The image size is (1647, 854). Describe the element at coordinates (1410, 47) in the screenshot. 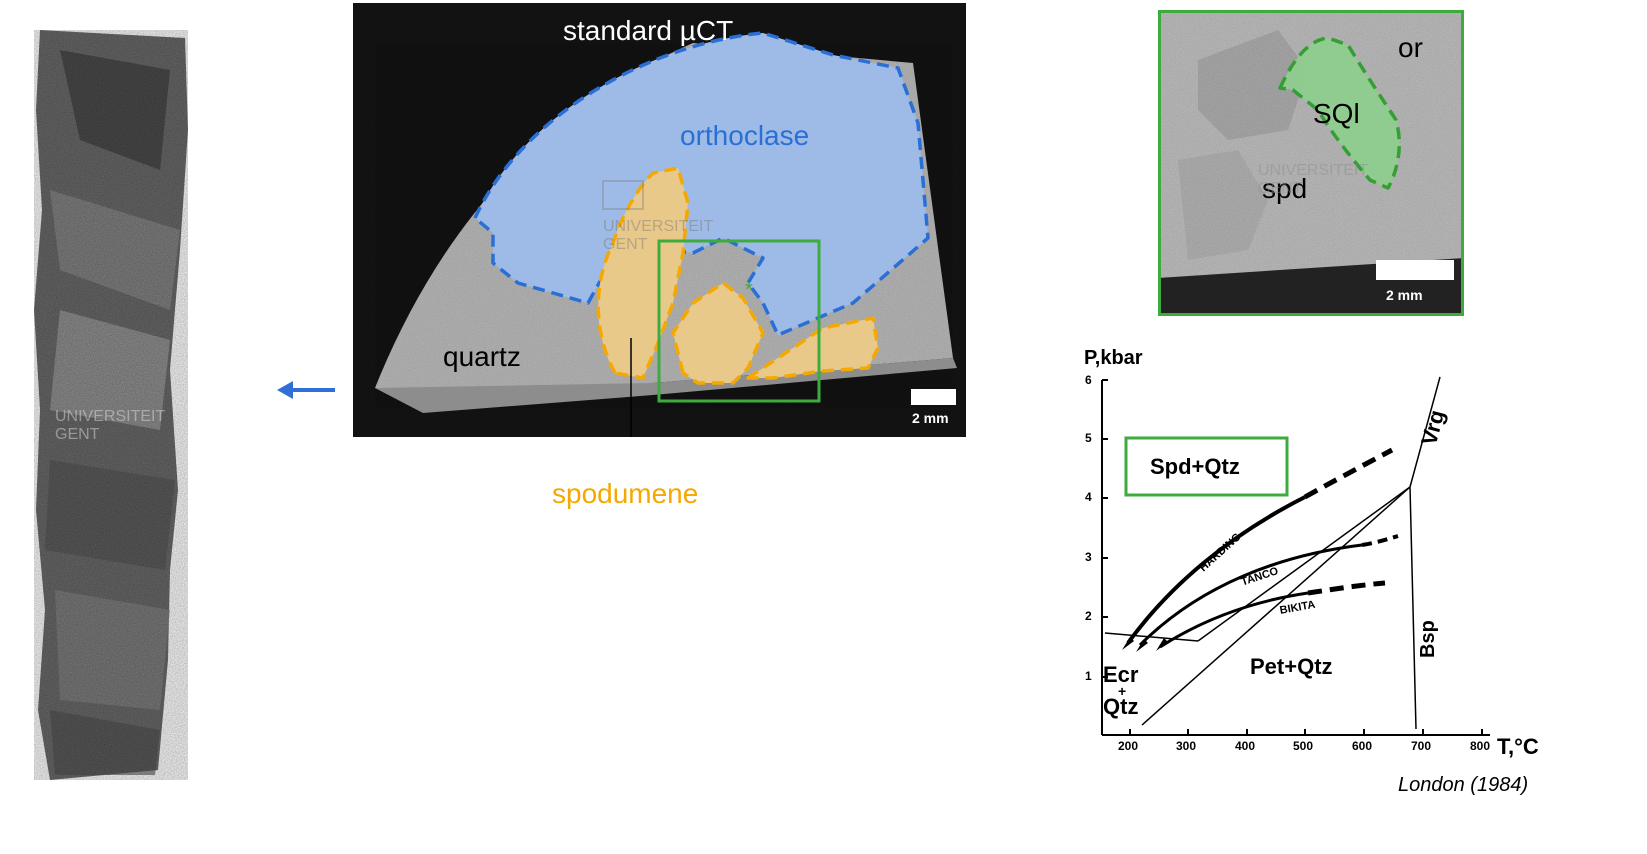

I see `zoom-or-label: or` at that location.